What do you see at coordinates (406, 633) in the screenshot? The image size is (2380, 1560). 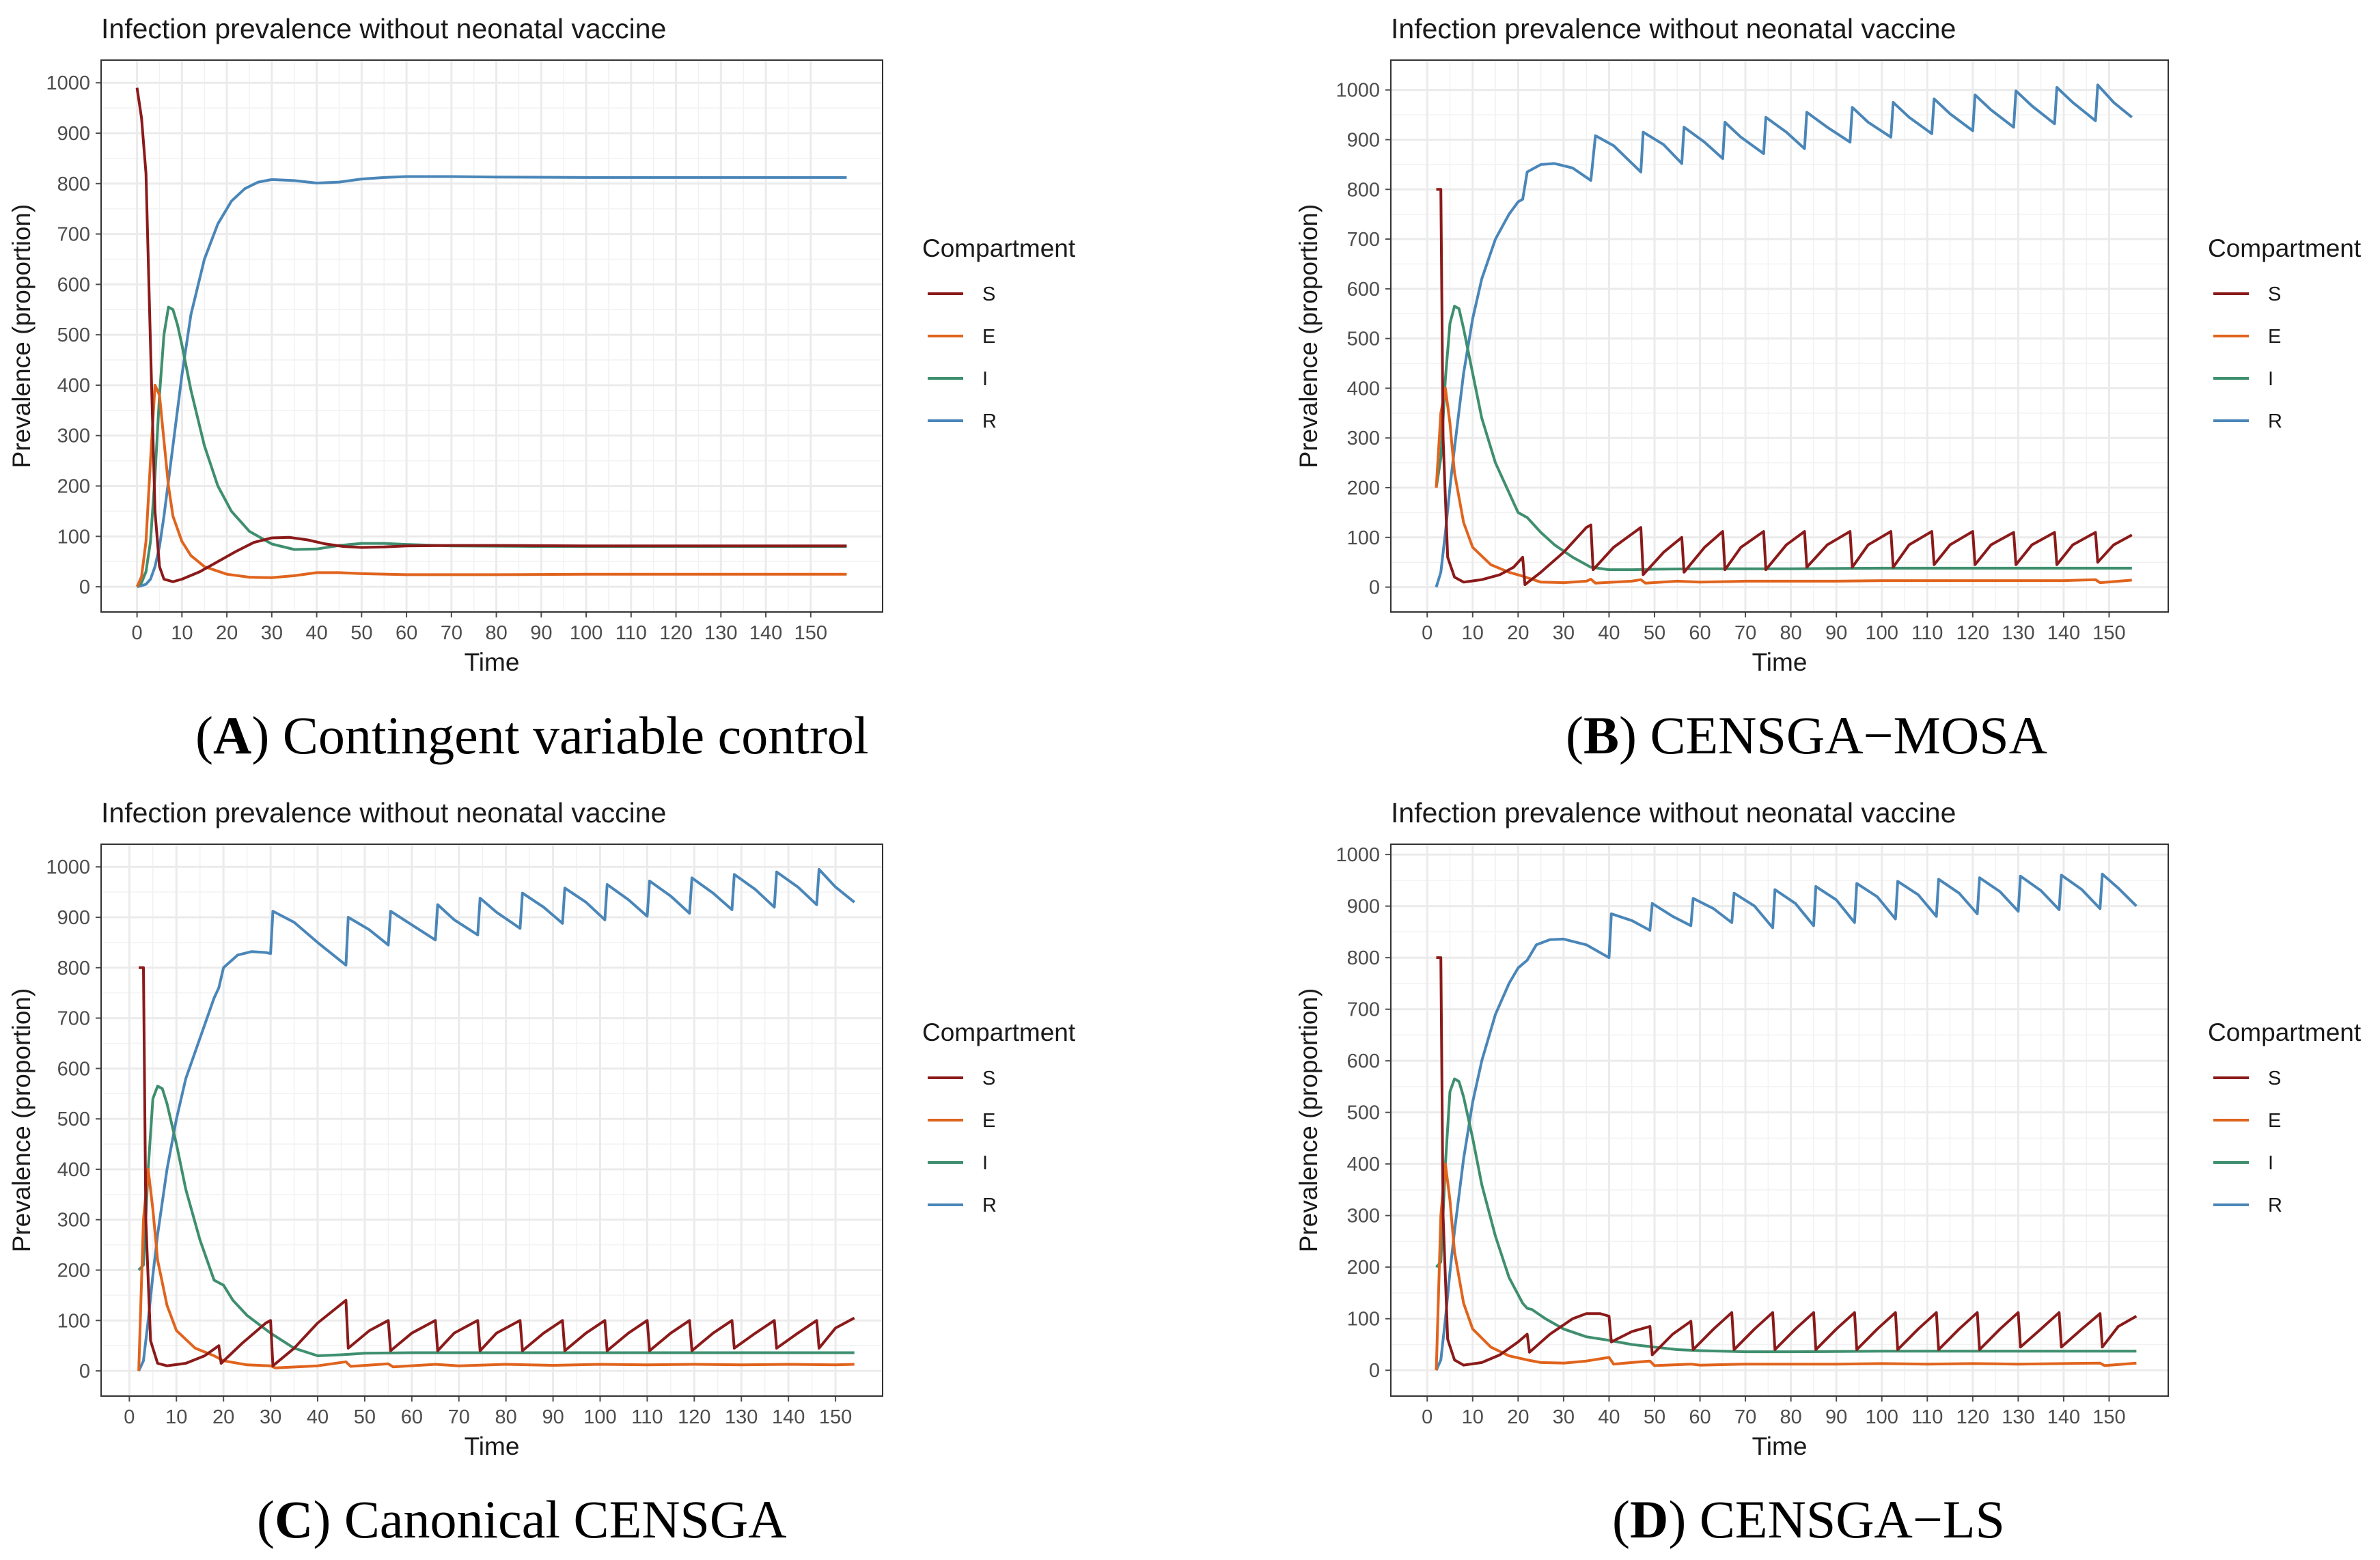 I see `x-tick-label: 60` at bounding box center [406, 633].